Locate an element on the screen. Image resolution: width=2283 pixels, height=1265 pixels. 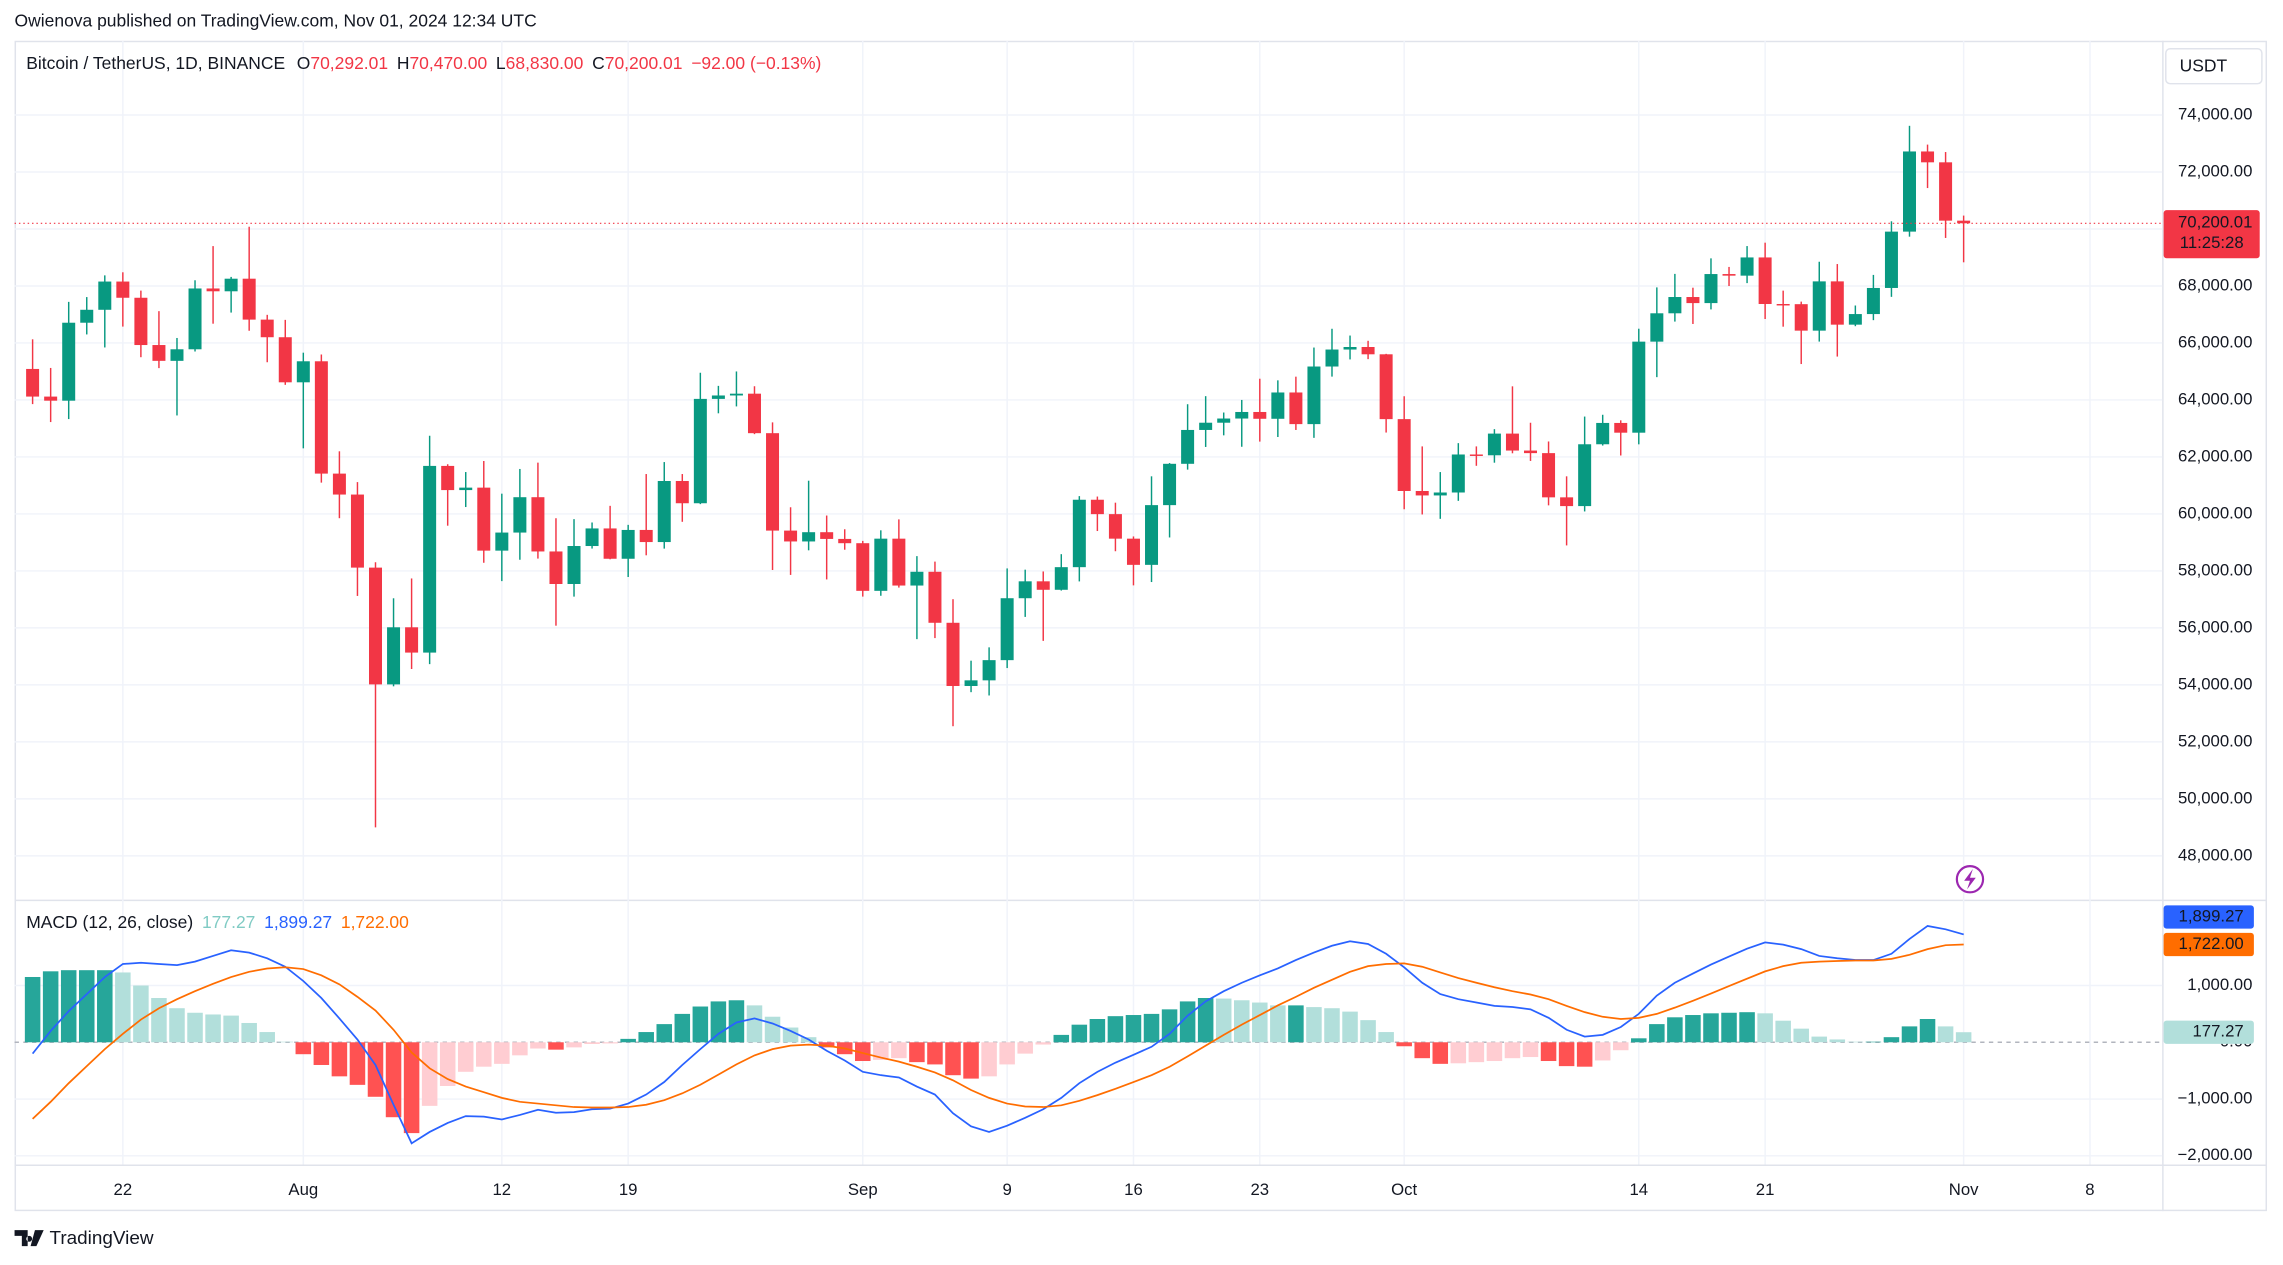
ohlc-value: 70,200.01 is located at coordinates (644, 63).